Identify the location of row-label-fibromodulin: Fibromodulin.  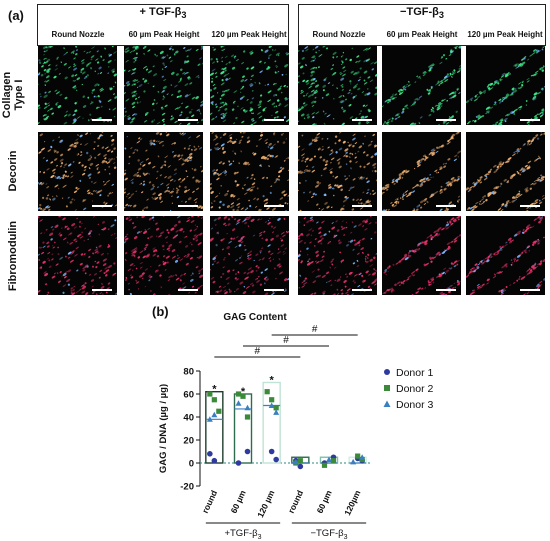
(13, 256).